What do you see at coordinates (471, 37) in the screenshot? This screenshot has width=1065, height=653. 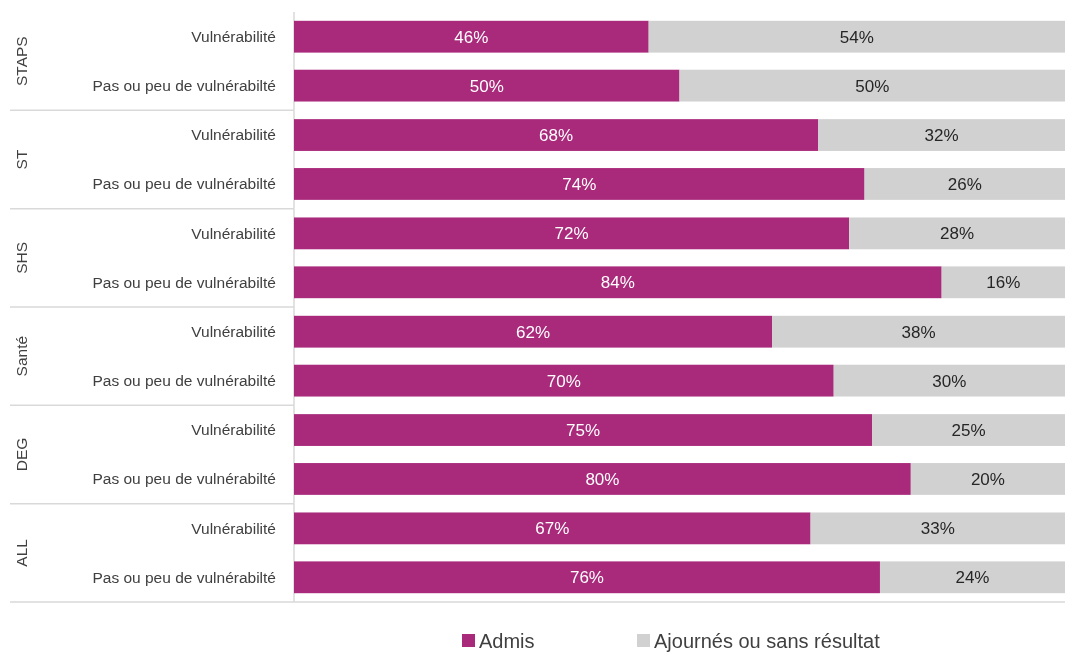 I see `data-label: 46%` at bounding box center [471, 37].